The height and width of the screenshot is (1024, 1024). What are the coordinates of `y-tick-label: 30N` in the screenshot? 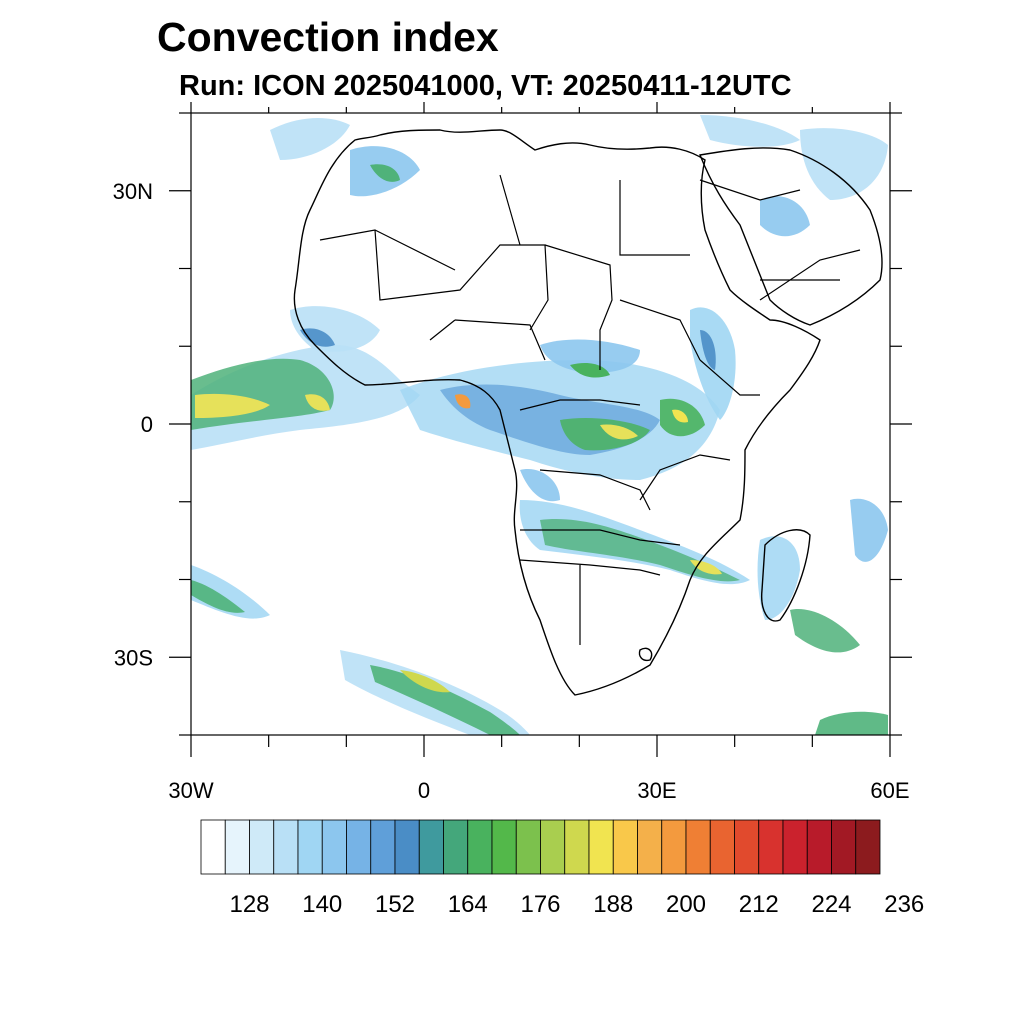 It's located at (133, 191).